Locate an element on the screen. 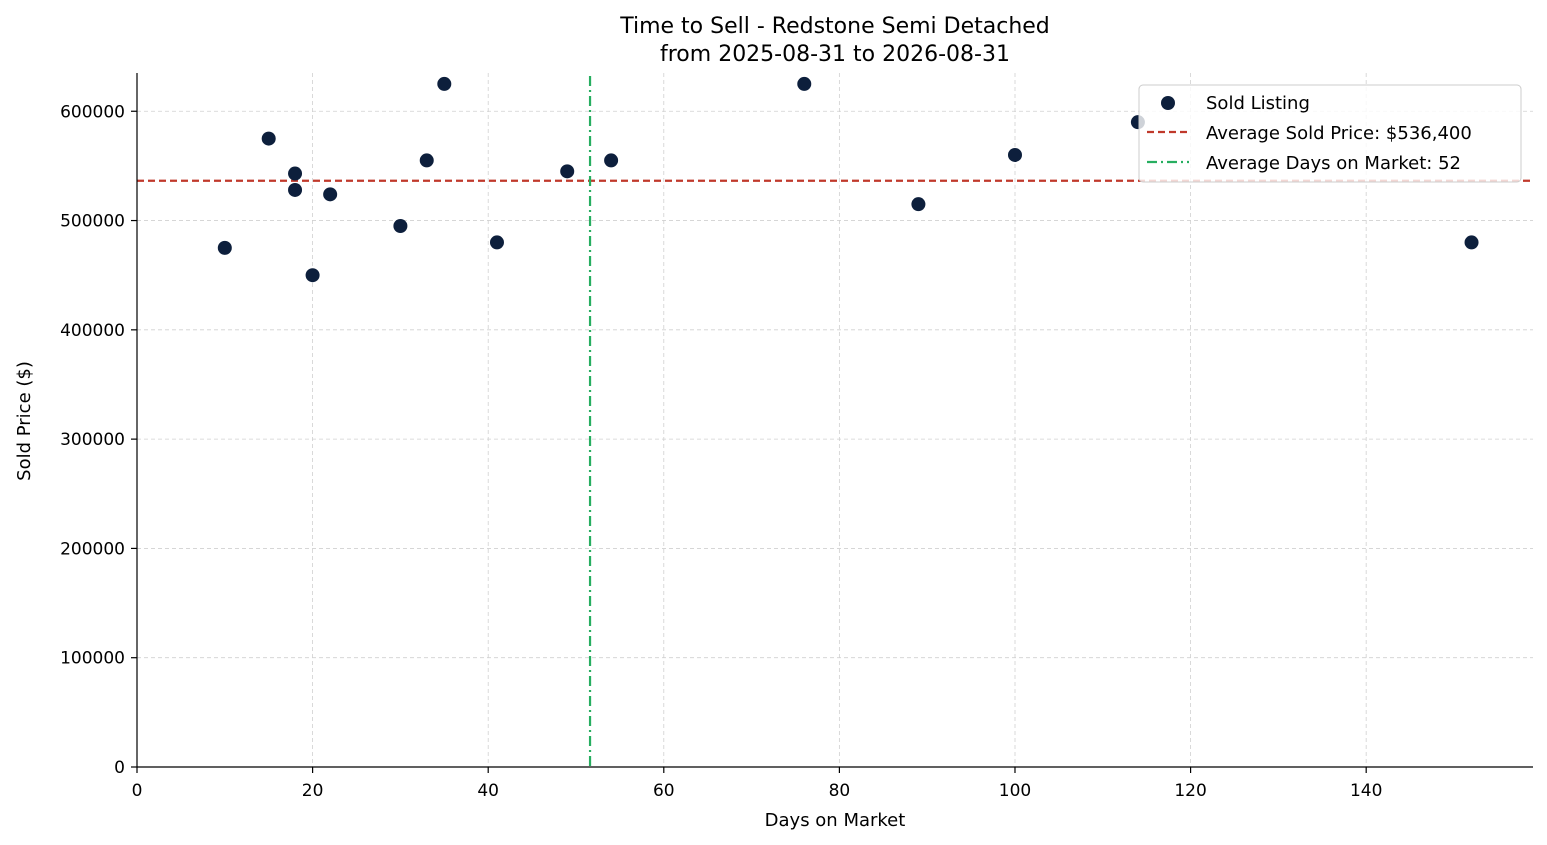  y-tick-label: 400000 is located at coordinates (92, 331).